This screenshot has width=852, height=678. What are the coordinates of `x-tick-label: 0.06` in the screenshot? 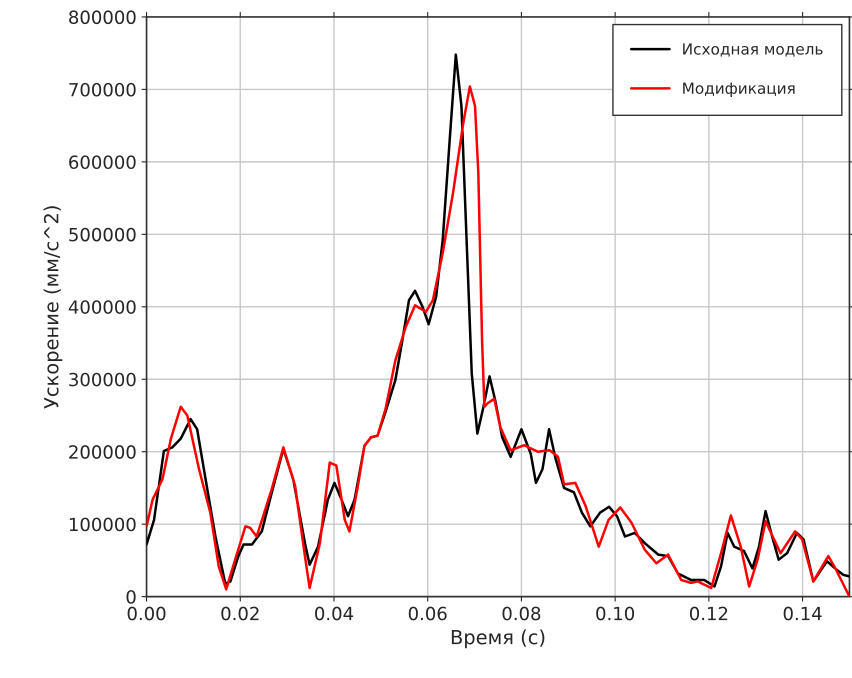 It's located at (427, 613).